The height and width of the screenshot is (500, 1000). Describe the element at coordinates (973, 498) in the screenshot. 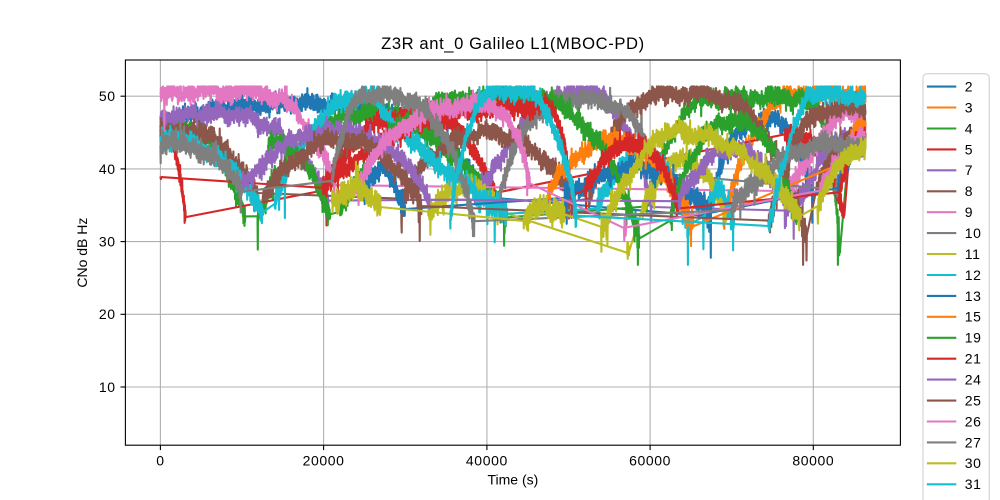

I see `svg-text: 33` at that location.